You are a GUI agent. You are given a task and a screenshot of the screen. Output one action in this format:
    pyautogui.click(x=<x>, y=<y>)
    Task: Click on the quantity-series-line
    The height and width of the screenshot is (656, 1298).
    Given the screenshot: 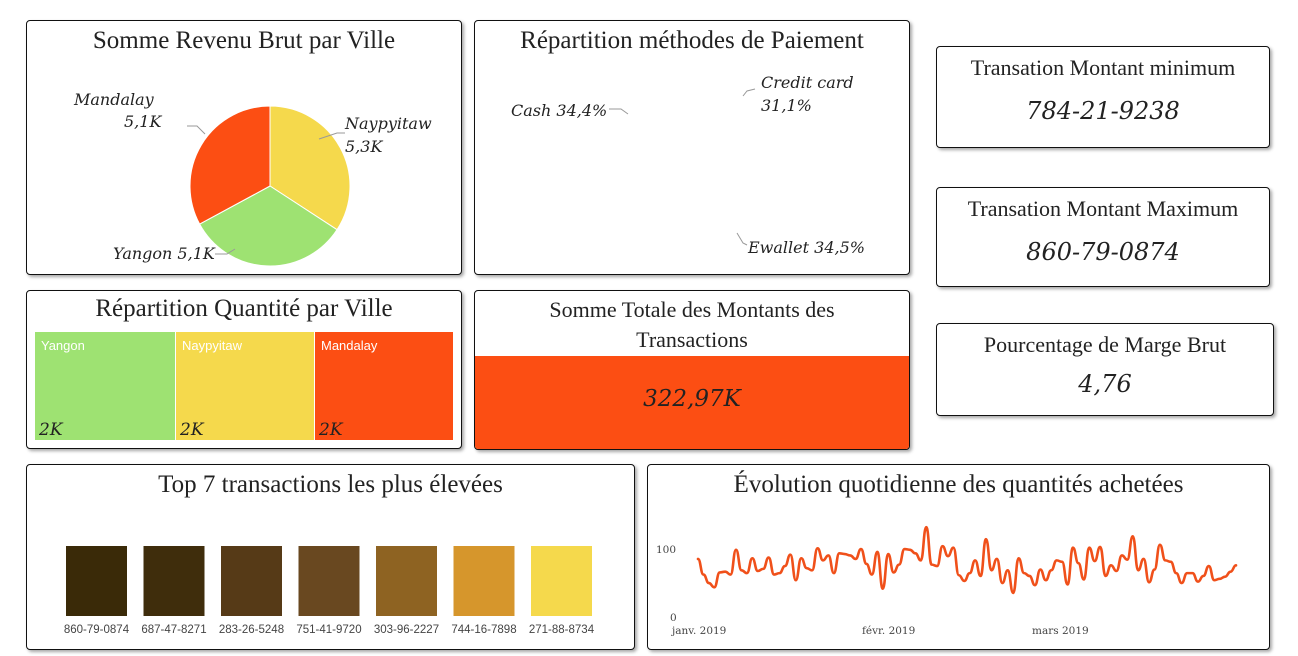 What is the action you would take?
    pyautogui.click(x=967, y=560)
    